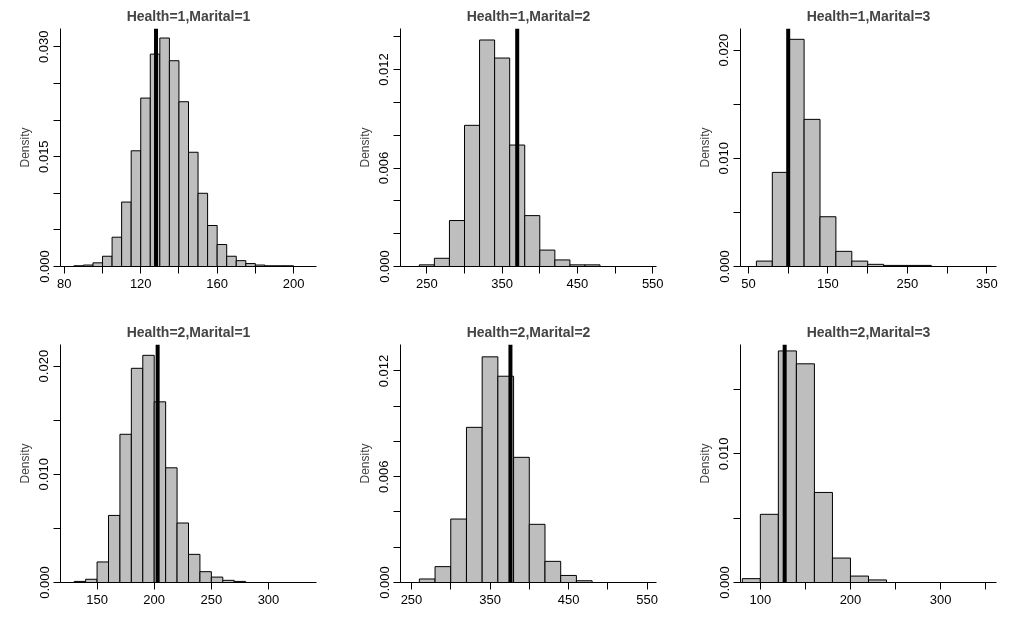 This screenshot has height=633, width=1022. What do you see at coordinates (188, 331) in the screenshot?
I see `chart-title: Health=2,Marital=1` at bounding box center [188, 331].